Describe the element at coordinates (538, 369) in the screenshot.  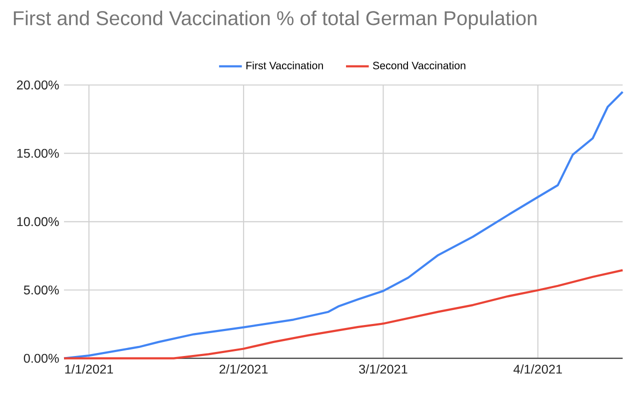
I see `x-tick-label: 4/1/2021` at that location.